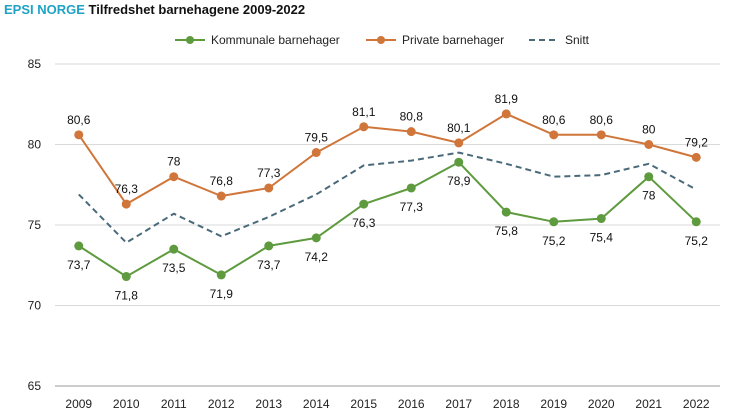  What do you see at coordinates (222, 294) in the screenshot?
I see `data-label-kommunale: 71,9` at bounding box center [222, 294].